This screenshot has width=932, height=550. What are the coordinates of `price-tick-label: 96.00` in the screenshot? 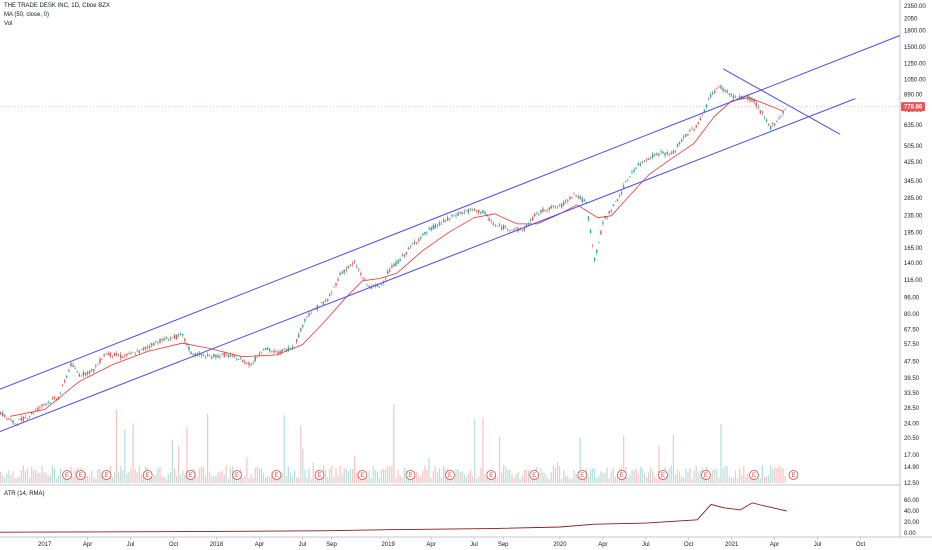 It's located at (912, 298).